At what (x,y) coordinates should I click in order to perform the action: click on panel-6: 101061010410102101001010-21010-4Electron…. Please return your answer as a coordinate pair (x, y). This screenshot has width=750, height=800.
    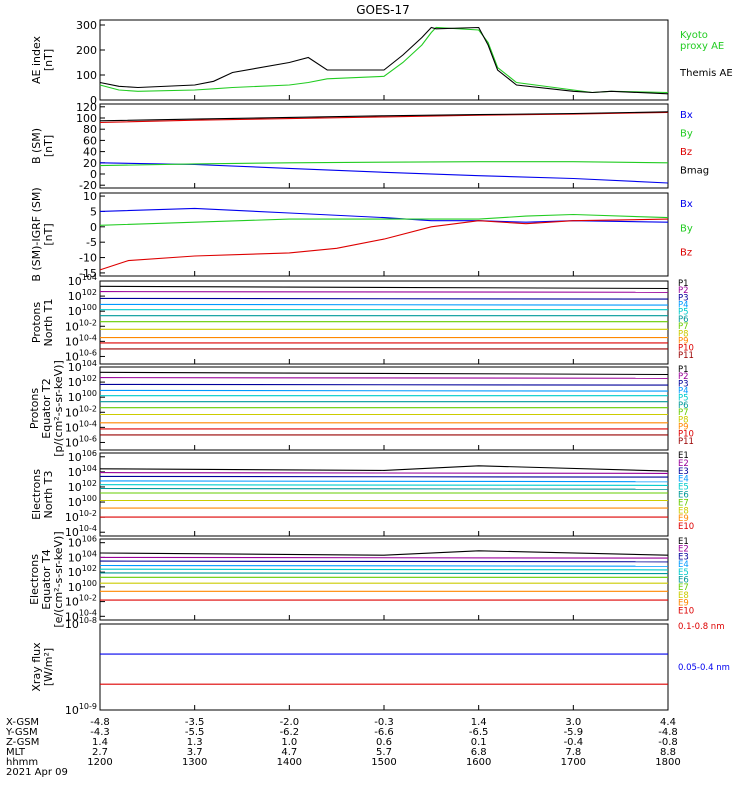
    Looking at the image, I should click on (362, 494).